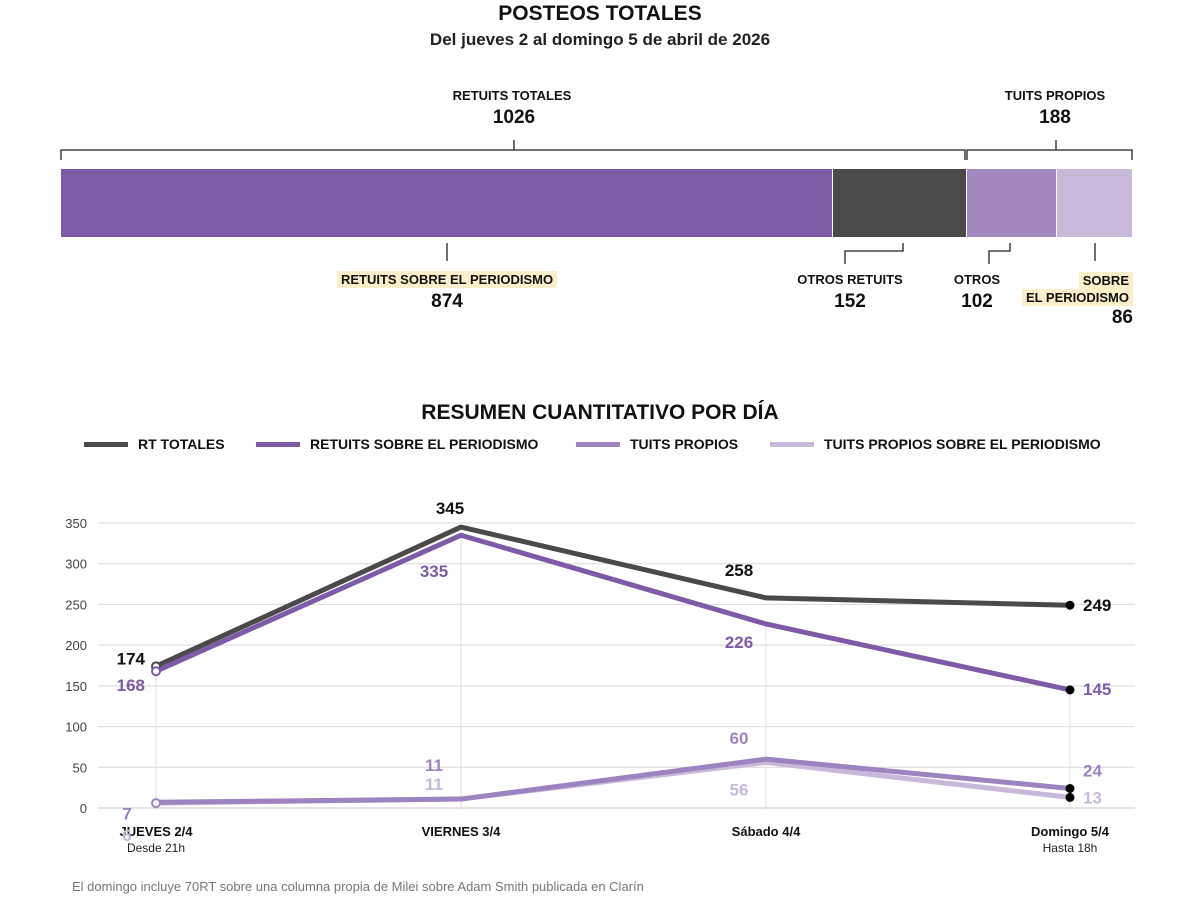  Describe the element at coordinates (739, 738) in the screenshot. I see `data-label-s2-p2: 60` at that location.